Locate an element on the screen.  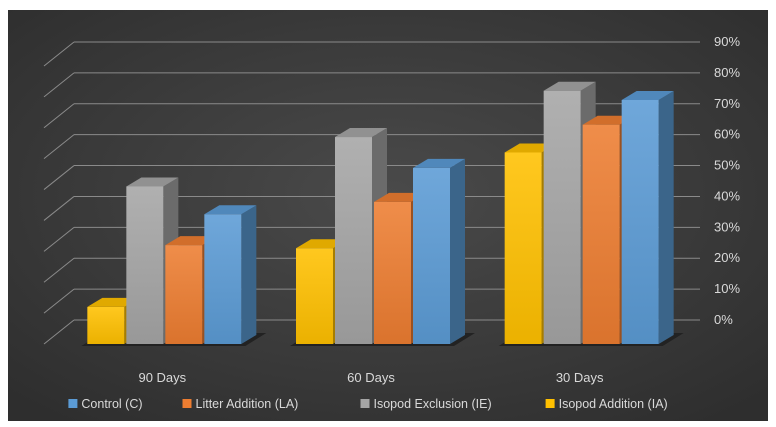
x-tick-label: 60 Days is located at coordinates (371, 377).